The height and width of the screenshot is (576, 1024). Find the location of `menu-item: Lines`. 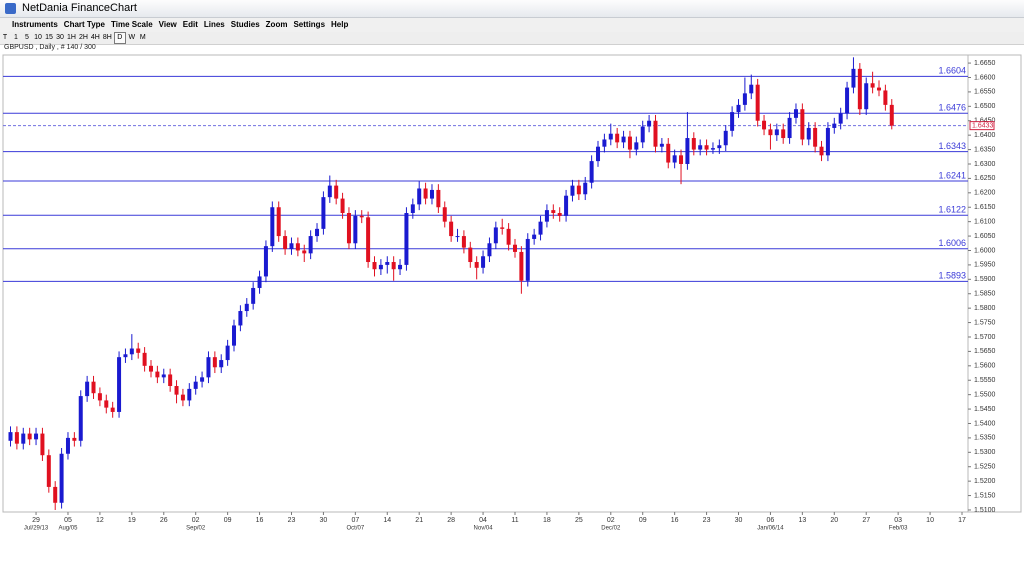

menu-item: Lines is located at coordinates (214, 24).